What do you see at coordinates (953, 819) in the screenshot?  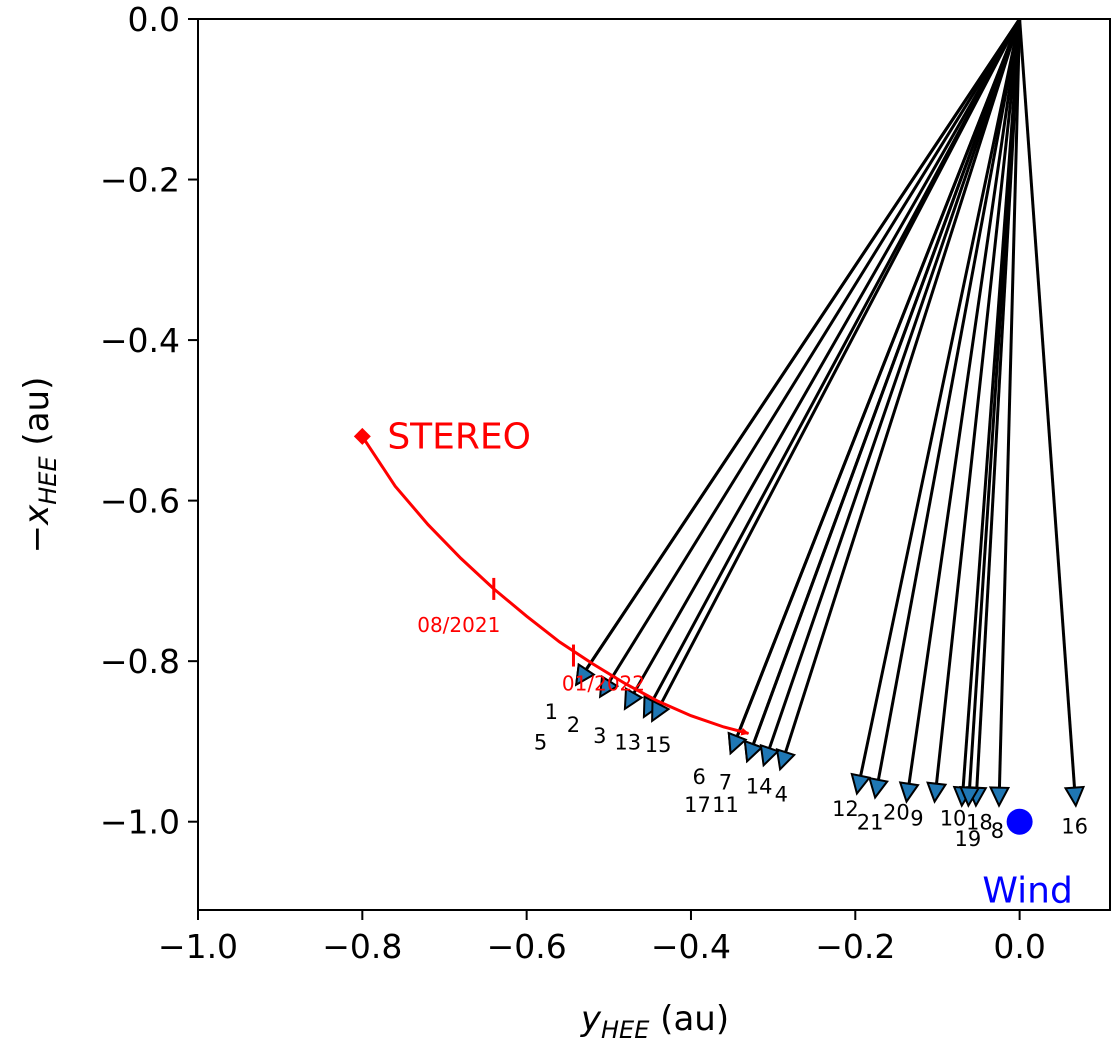 I see `event-label-10: 10` at bounding box center [953, 819].